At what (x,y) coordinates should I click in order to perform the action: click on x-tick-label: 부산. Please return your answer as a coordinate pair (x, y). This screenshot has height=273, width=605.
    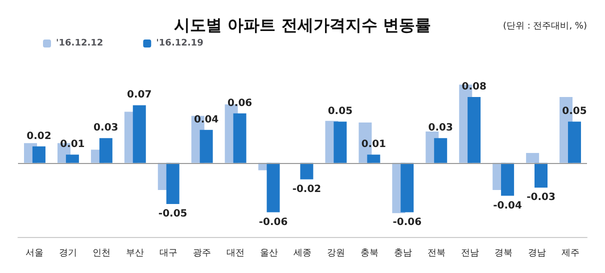
    Looking at the image, I should click on (135, 253).